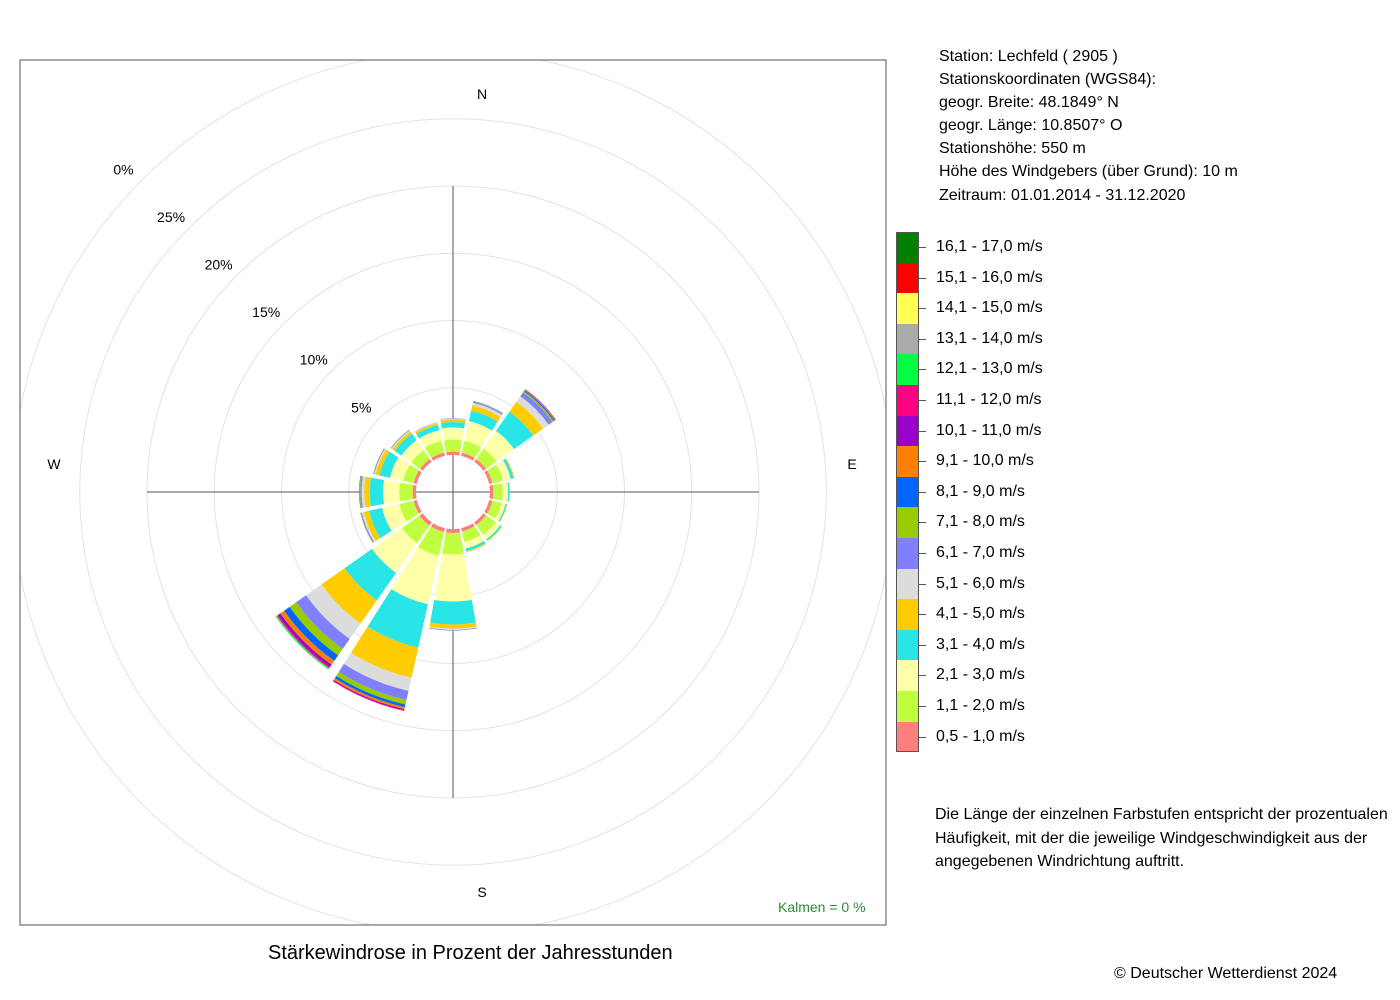 Image resolution: width=1400 pixels, height=1000 pixels. I want to click on compass-south-label: S, so click(481, 892).